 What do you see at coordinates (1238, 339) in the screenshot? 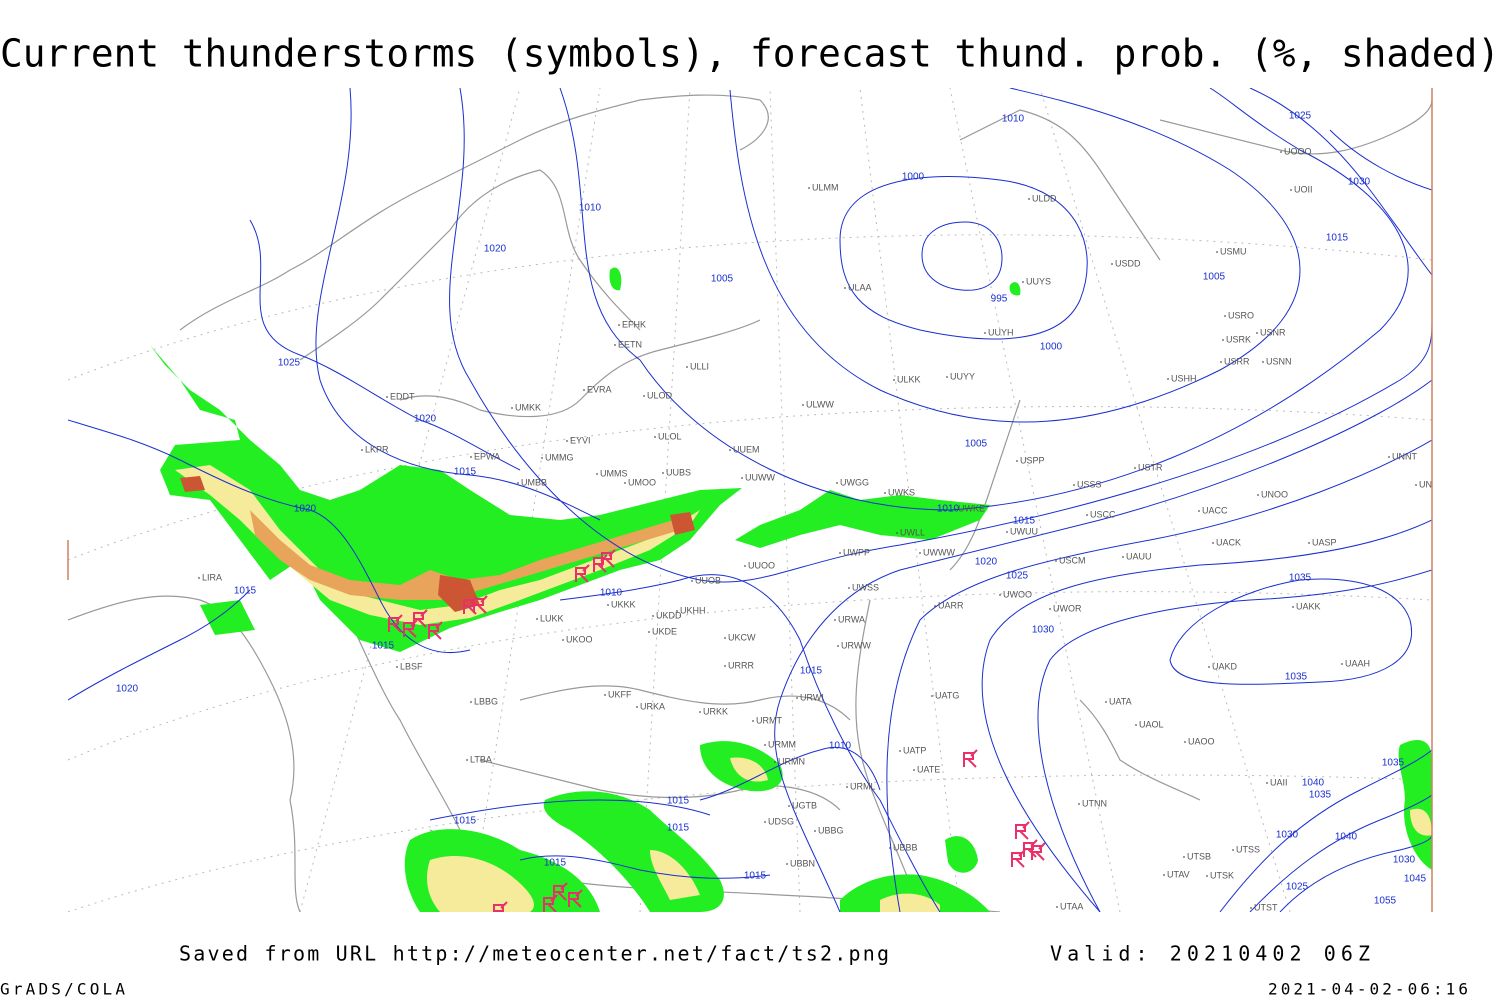
I see `station-label: USRK` at bounding box center [1238, 339].